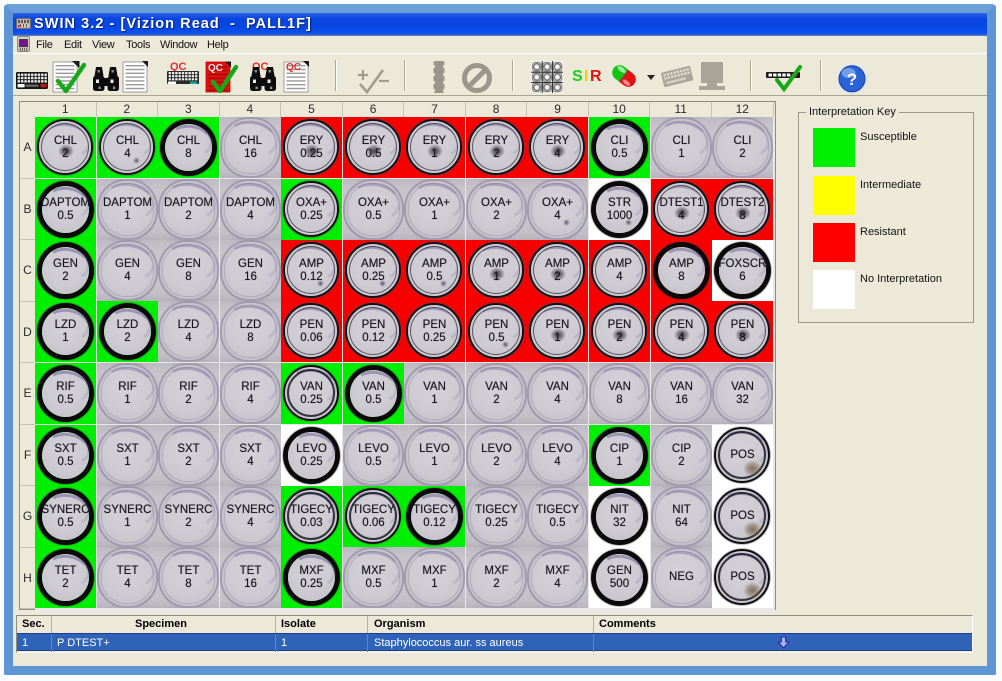  I want to click on svg-text: R, so click(596, 76).